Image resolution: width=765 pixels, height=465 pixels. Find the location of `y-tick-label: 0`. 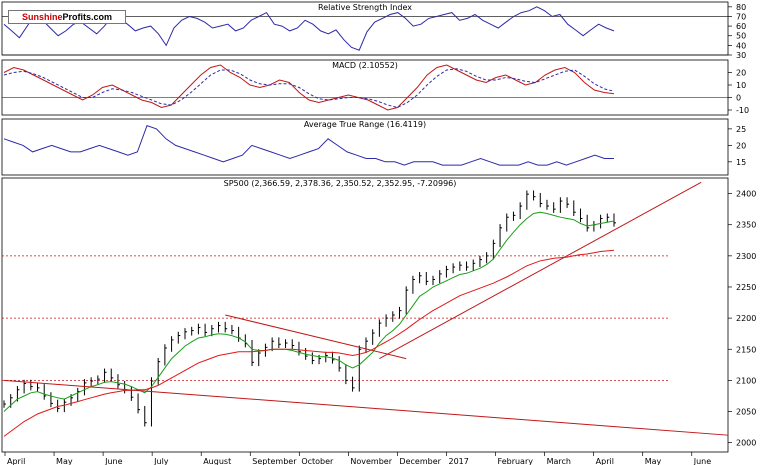

y-tick-label: 0 is located at coordinates (738, 98).